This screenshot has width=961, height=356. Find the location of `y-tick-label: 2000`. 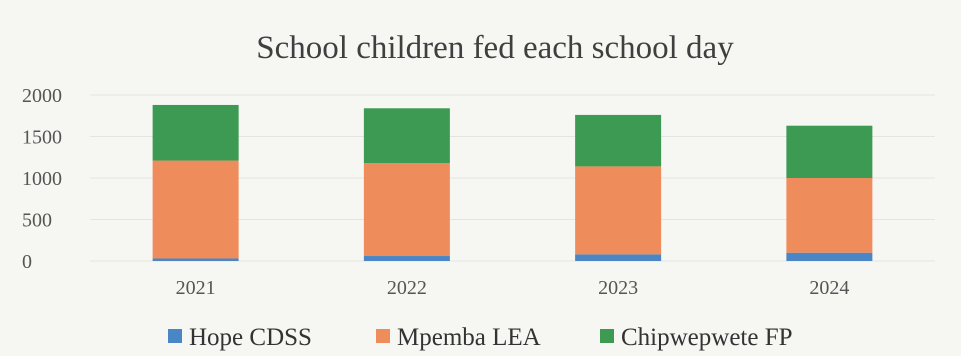

y-tick-label: 2000 is located at coordinates (42, 96).